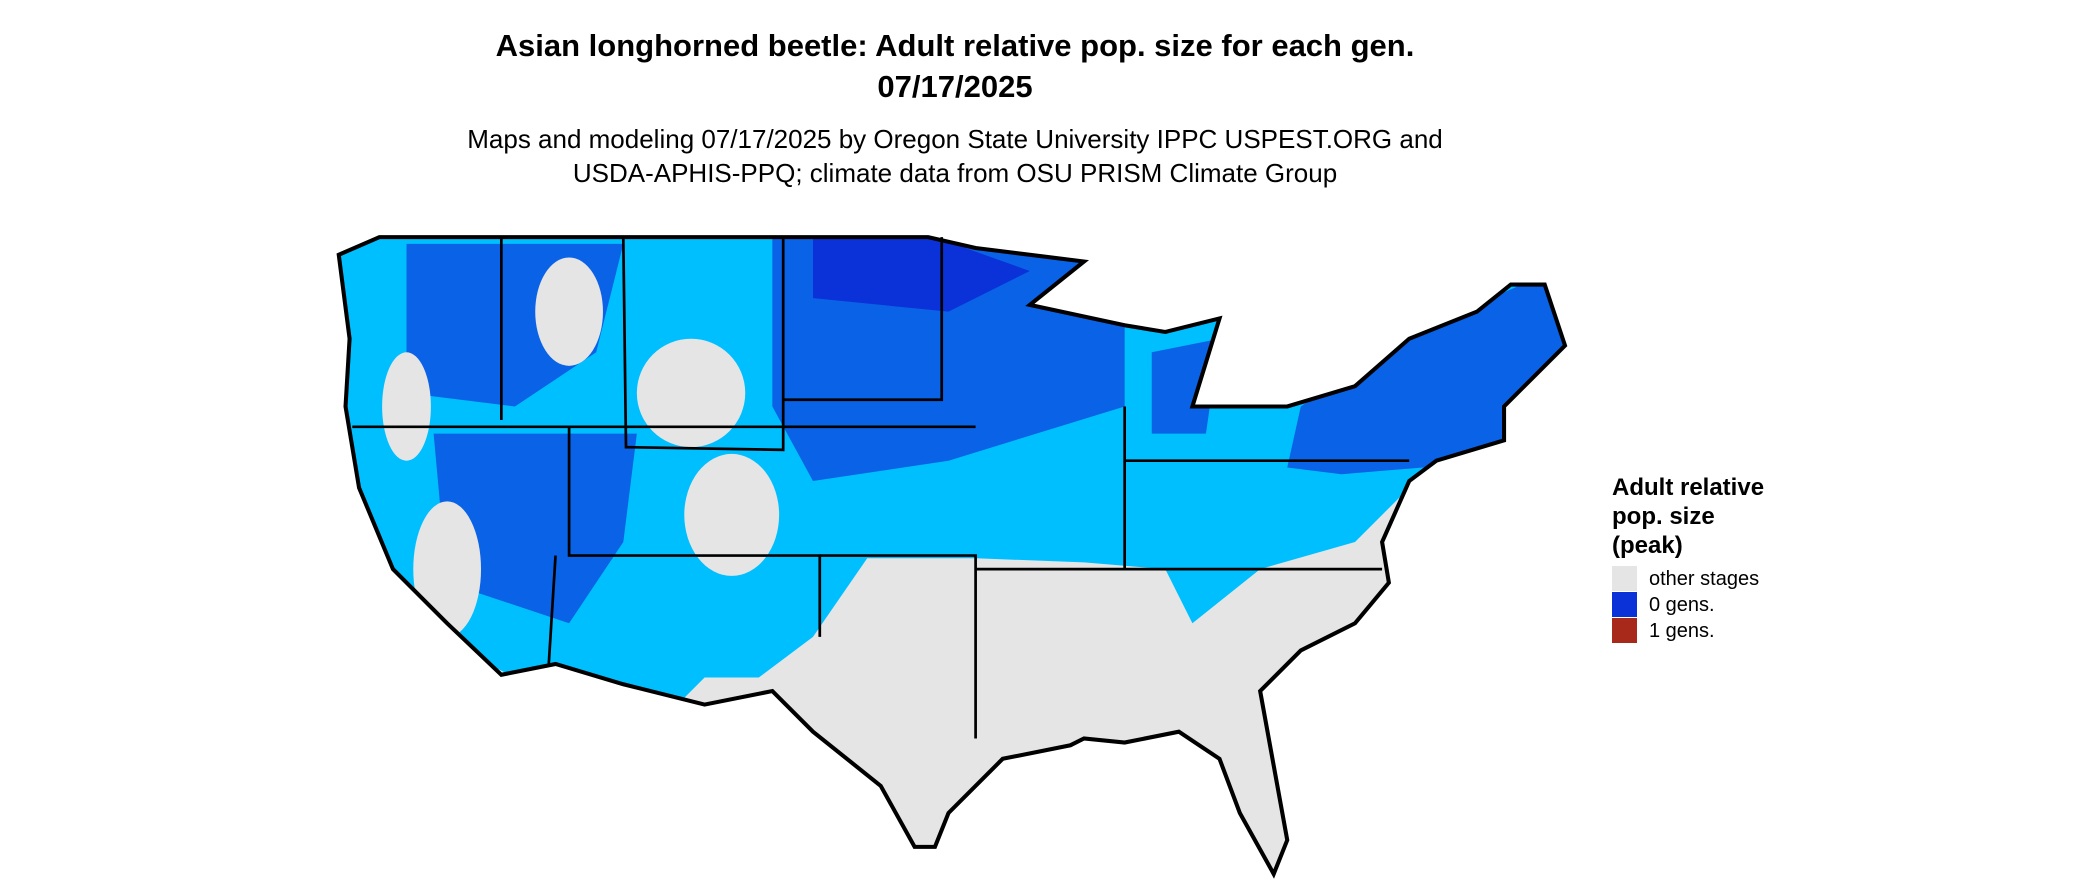 This screenshot has width=2100, height=892. Describe the element at coordinates (1704, 579) in the screenshot. I see `legend-label: other stages` at that location.